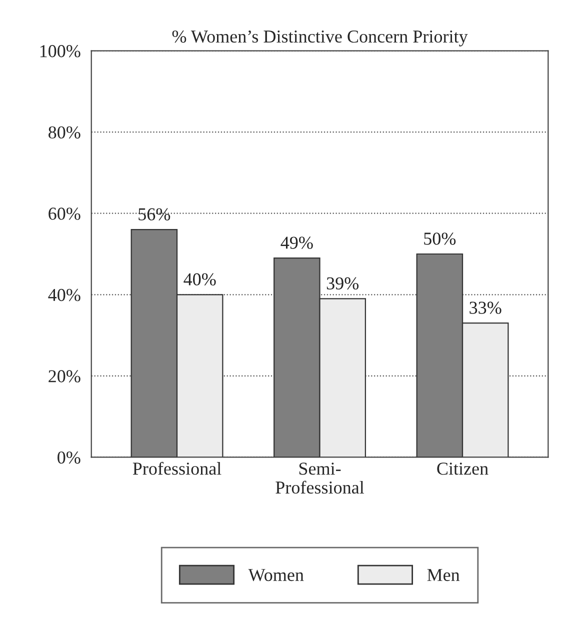 The height and width of the screenshot is (635, 571). Describe the element at coordinates (60, 51) in the screenshot. I see `y-tick-label: 100%` at that location.